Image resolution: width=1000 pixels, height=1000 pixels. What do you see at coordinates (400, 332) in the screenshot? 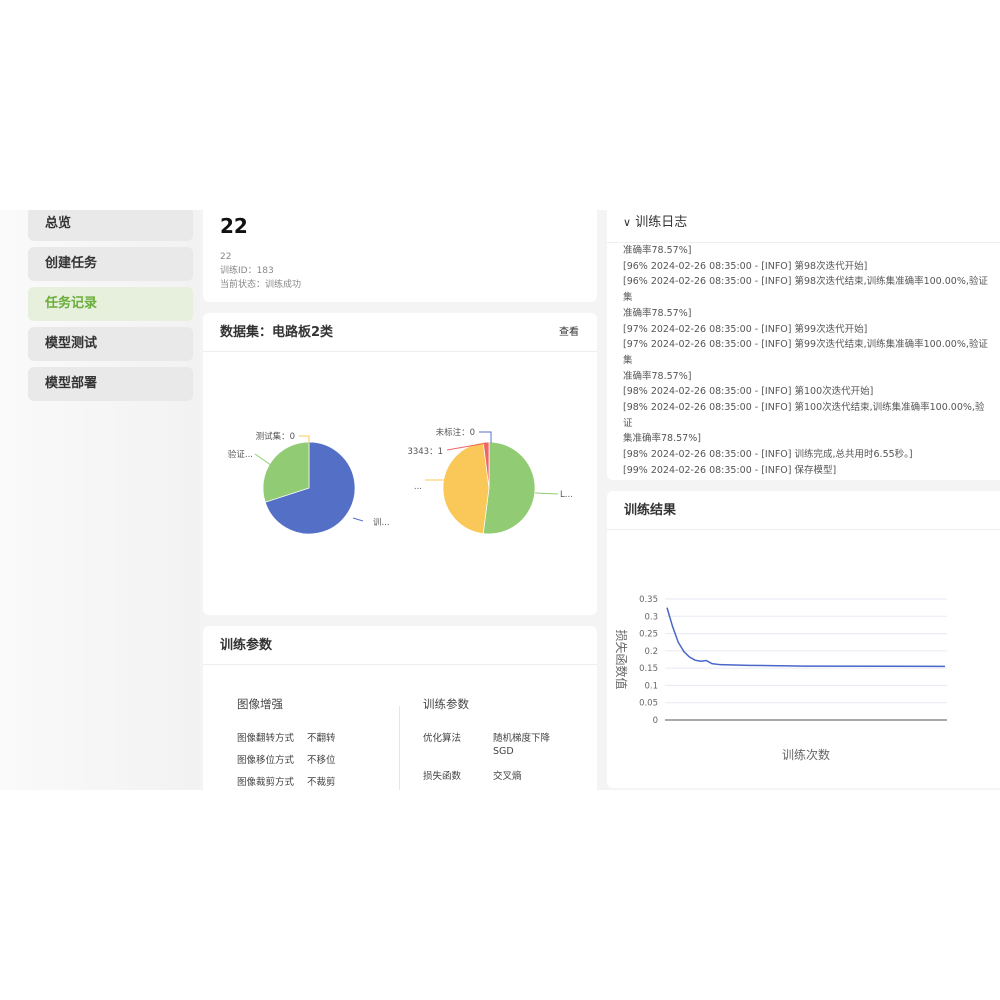
I see `dataset-header: 数据集：电路板2类 查看` at bounding box center [400, 332].